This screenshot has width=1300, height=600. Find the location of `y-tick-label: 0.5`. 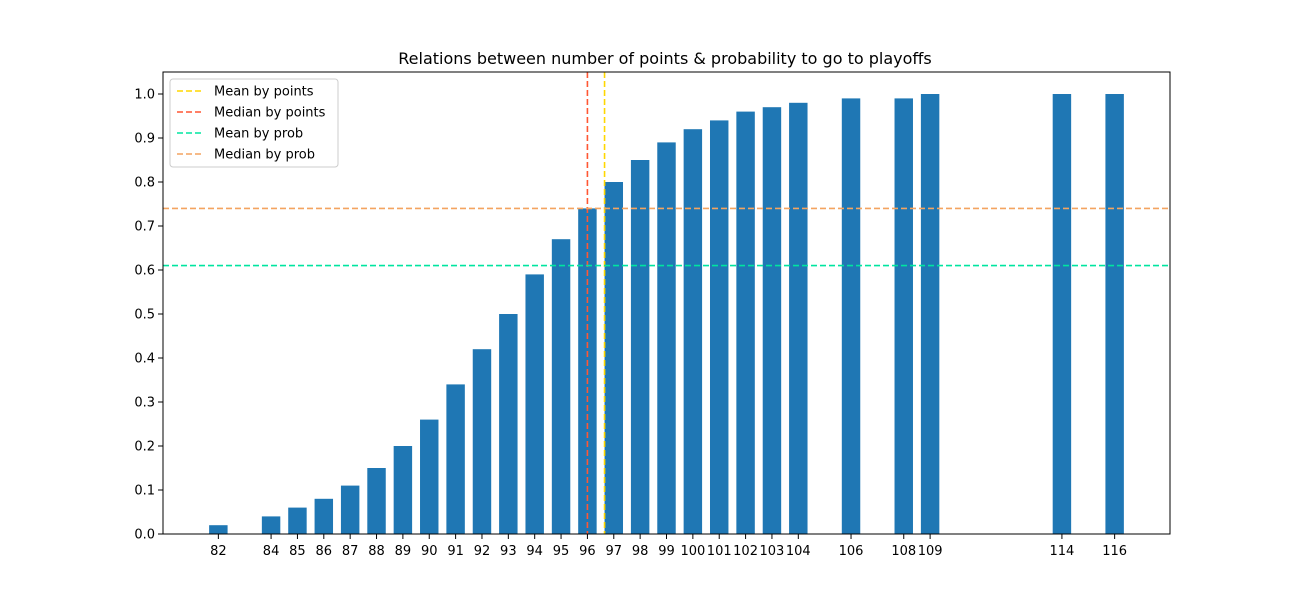

y-tick-label: 0.5 is located at coordinates (144, 315).